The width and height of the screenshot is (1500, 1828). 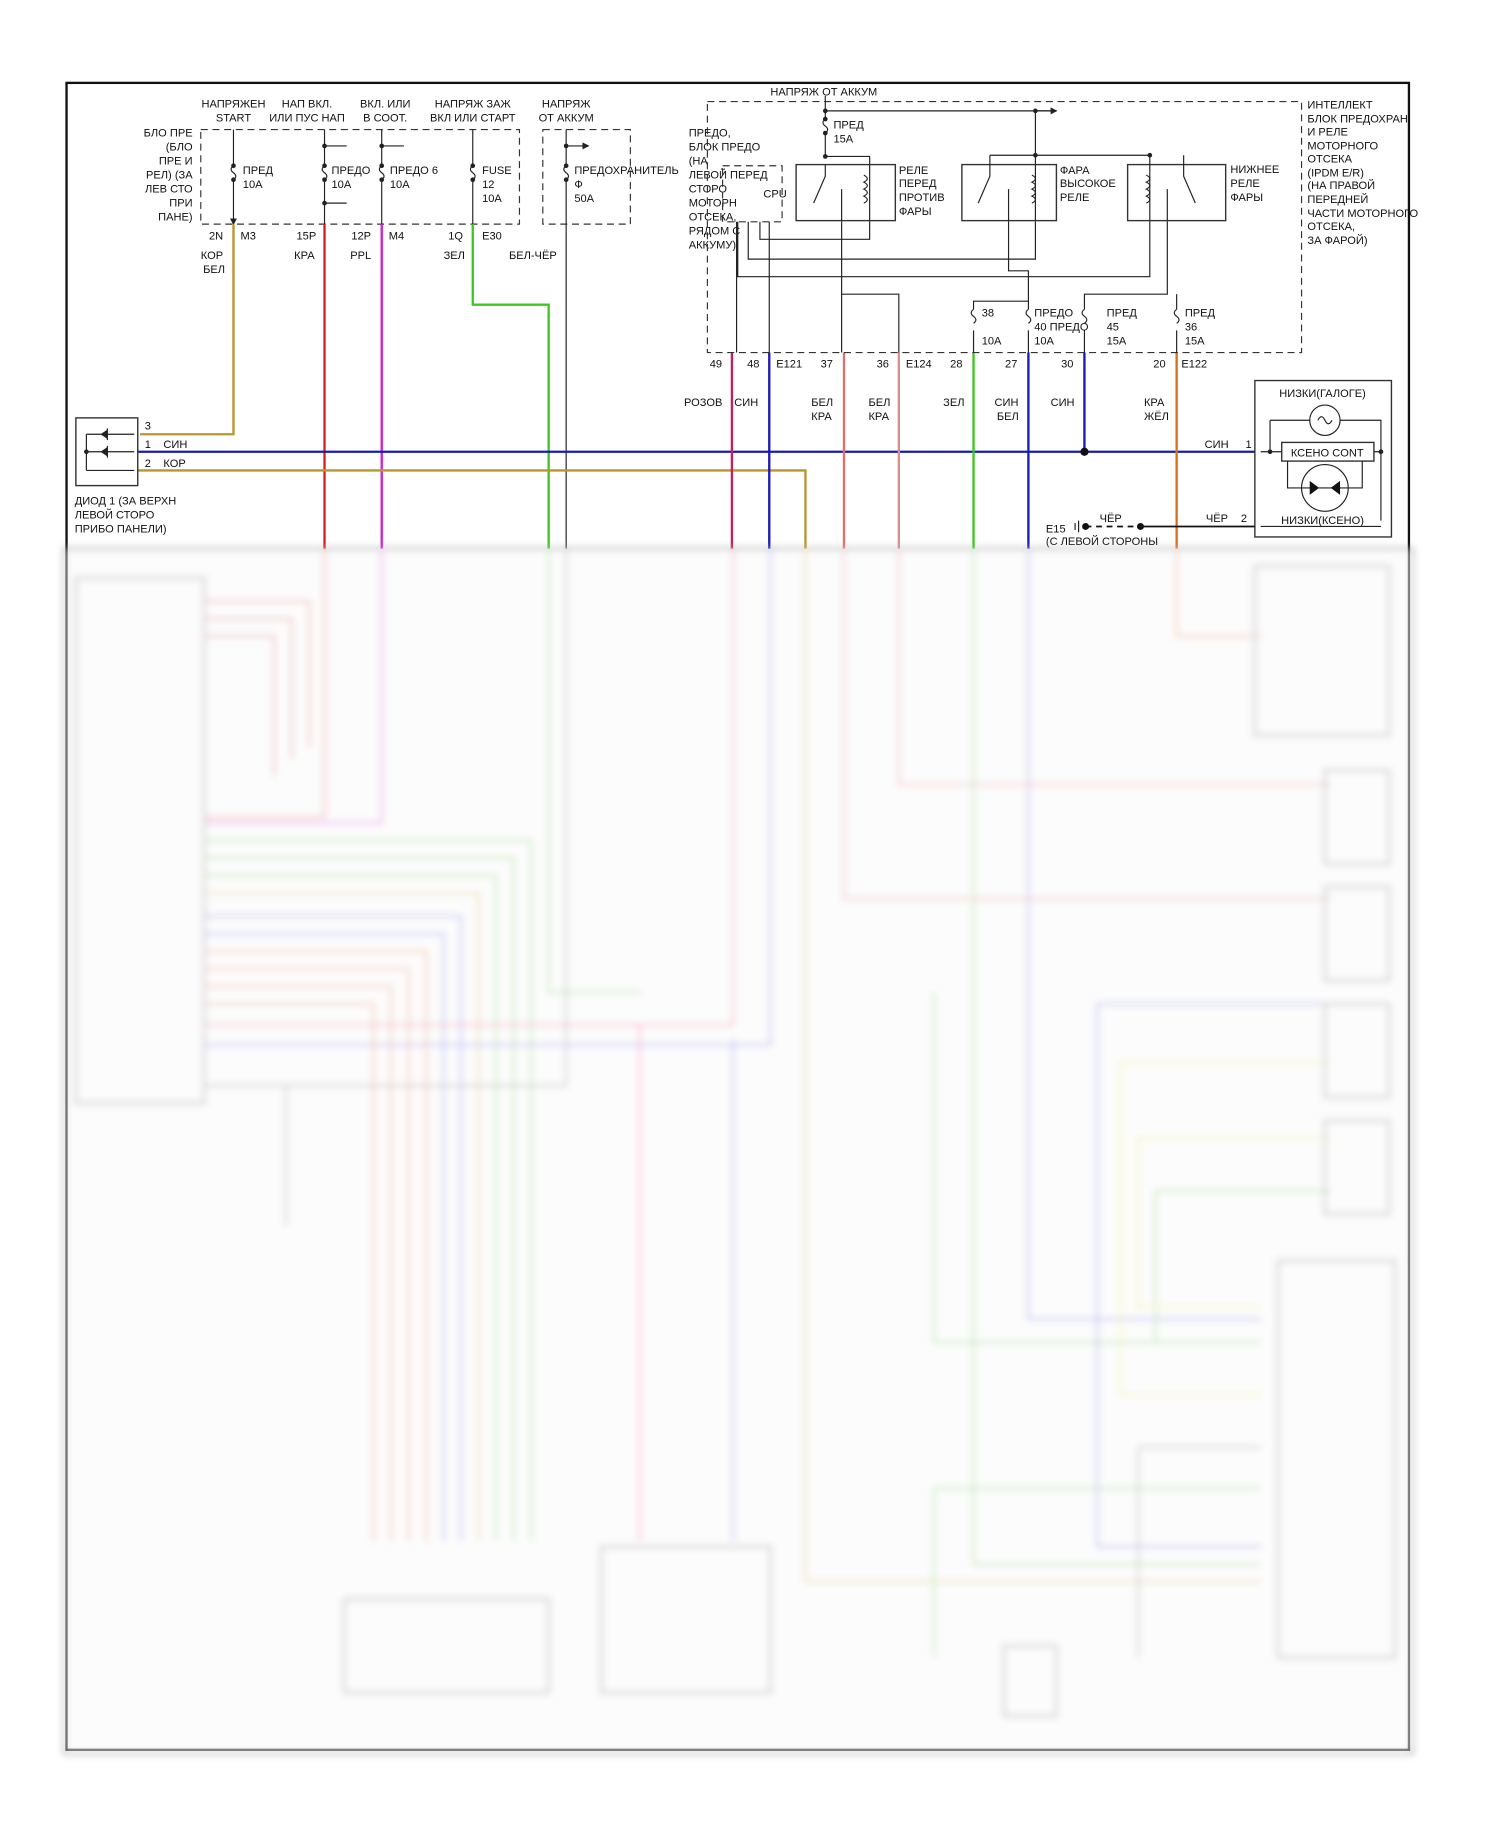 What do you see at coordinates (307, 104) in the screenshot?
I see `supply-label: НАП ВКЛ.` at bounding box center [307, 104].